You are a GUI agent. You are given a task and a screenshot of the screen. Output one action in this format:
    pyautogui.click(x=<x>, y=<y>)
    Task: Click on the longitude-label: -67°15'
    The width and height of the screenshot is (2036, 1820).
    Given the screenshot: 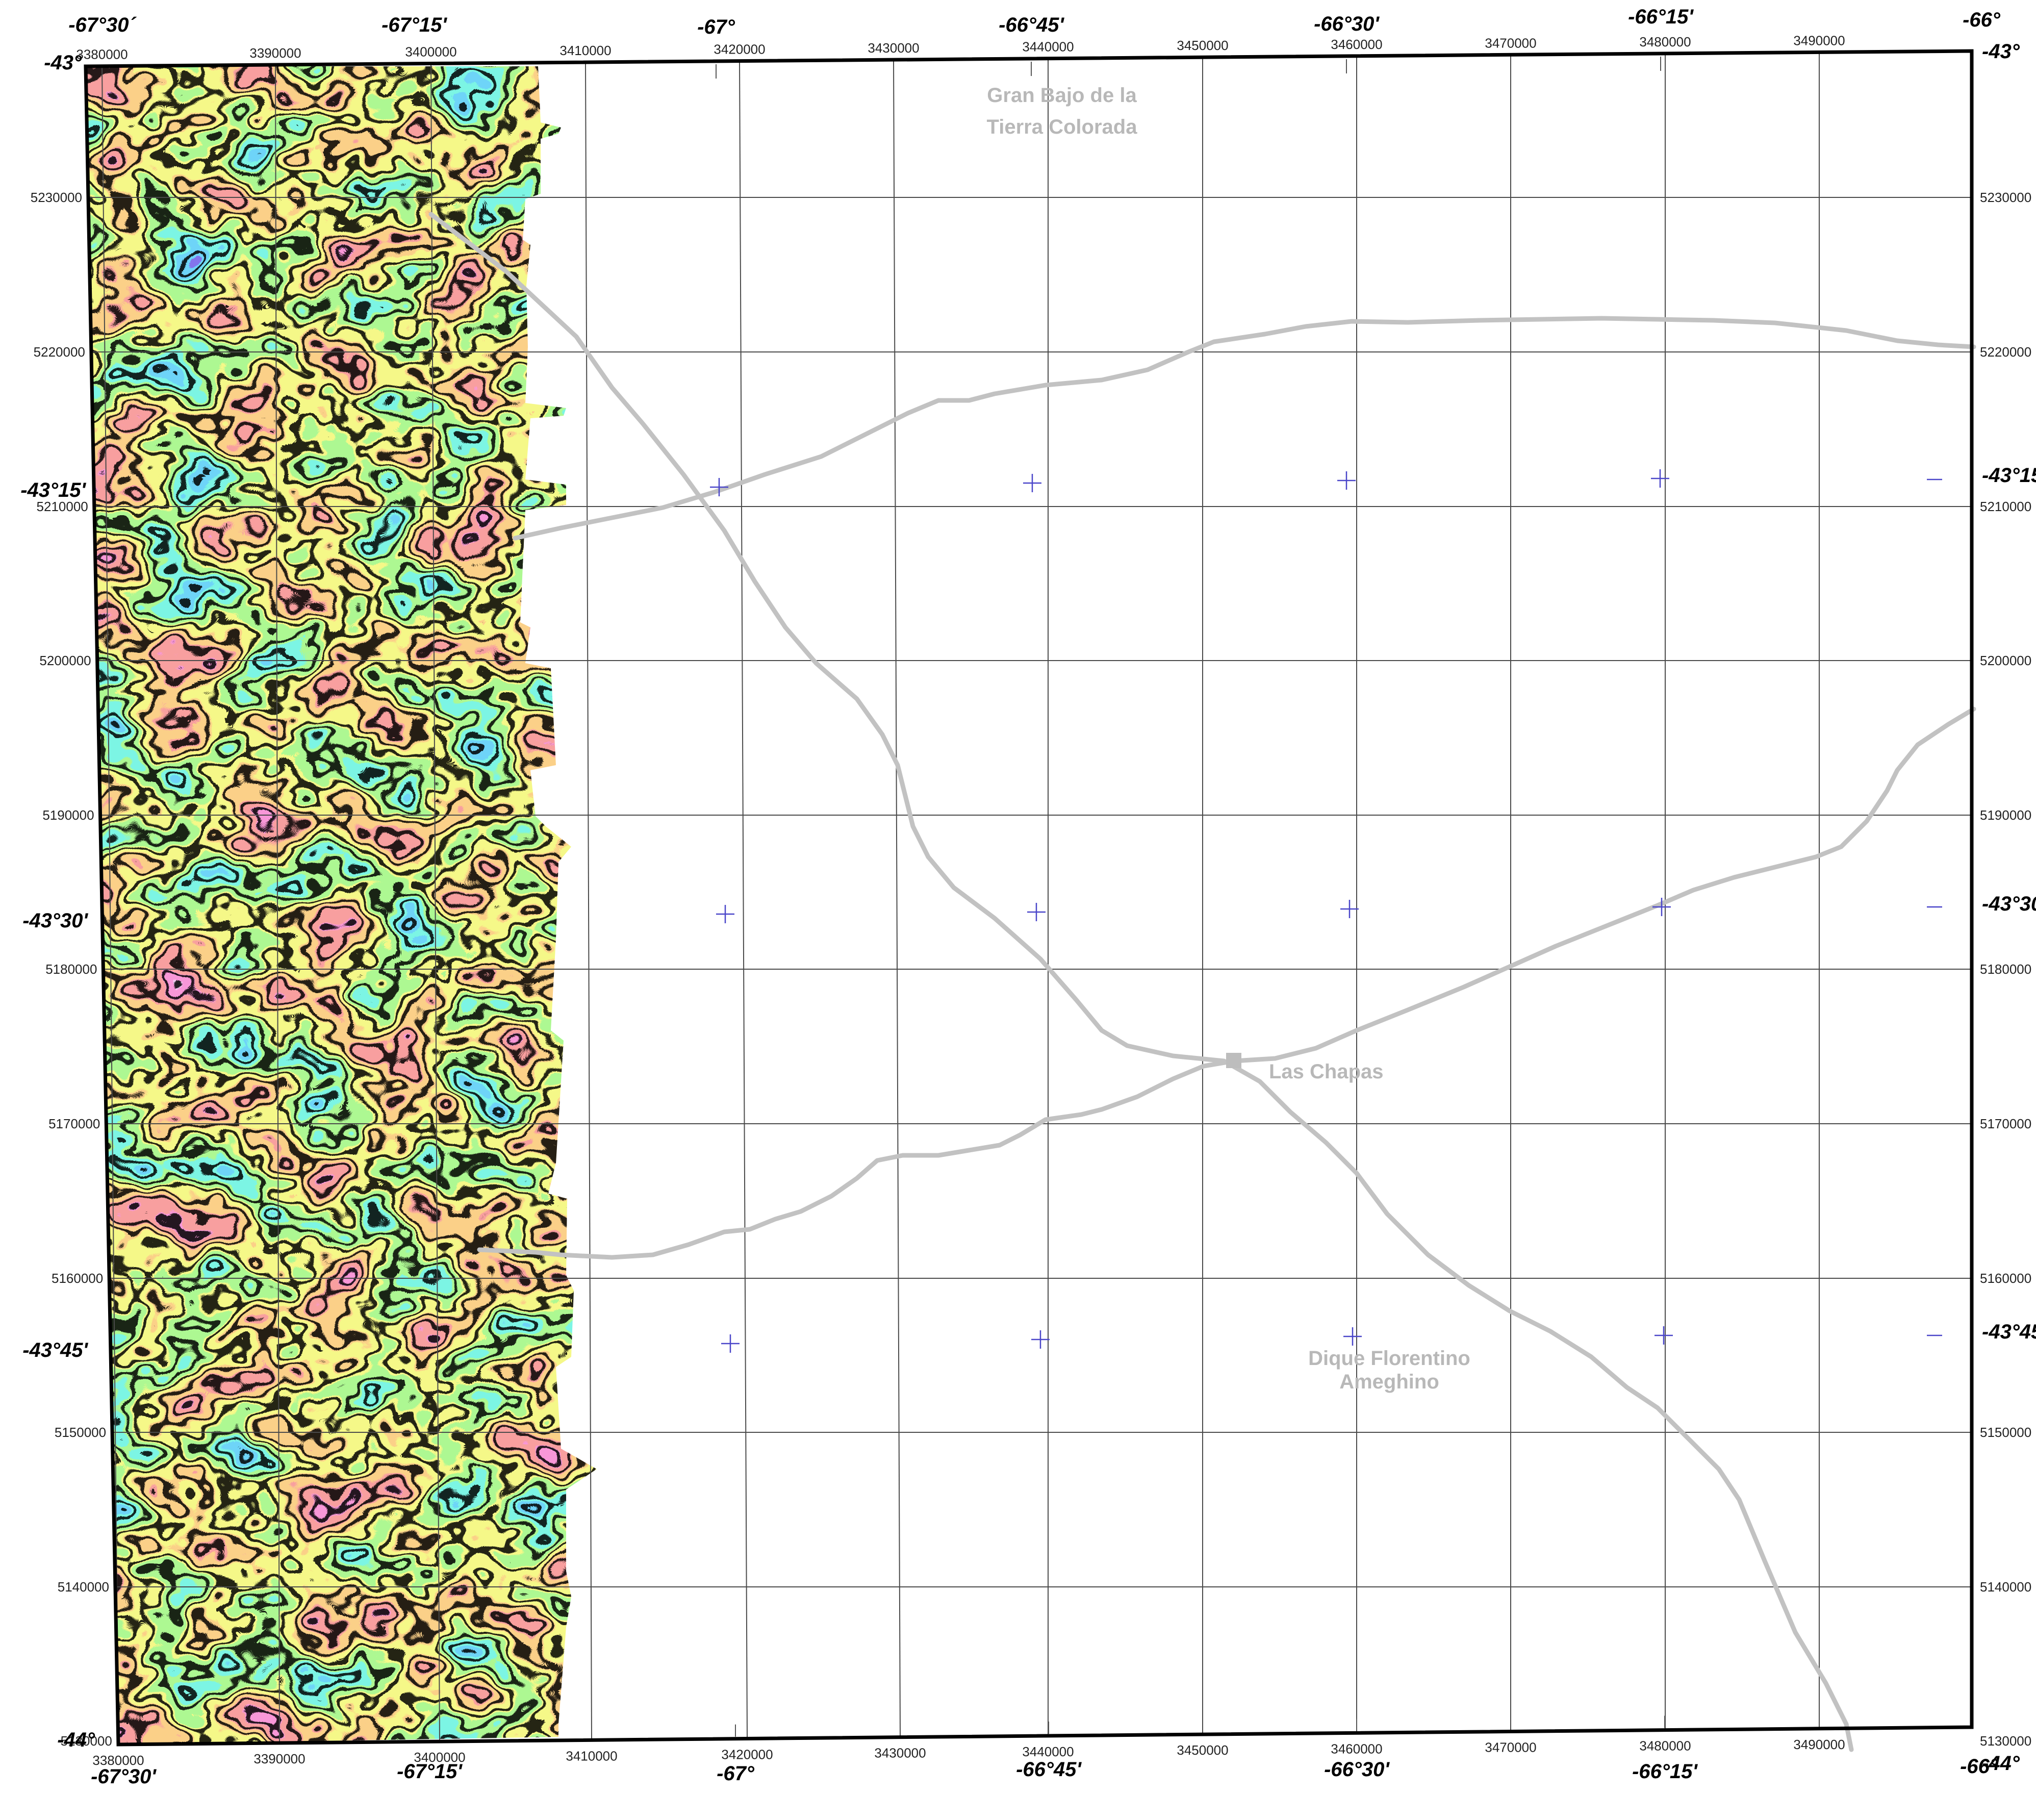 What is the action you would take?
    pyautogui.click(x=430, y=1771)
    